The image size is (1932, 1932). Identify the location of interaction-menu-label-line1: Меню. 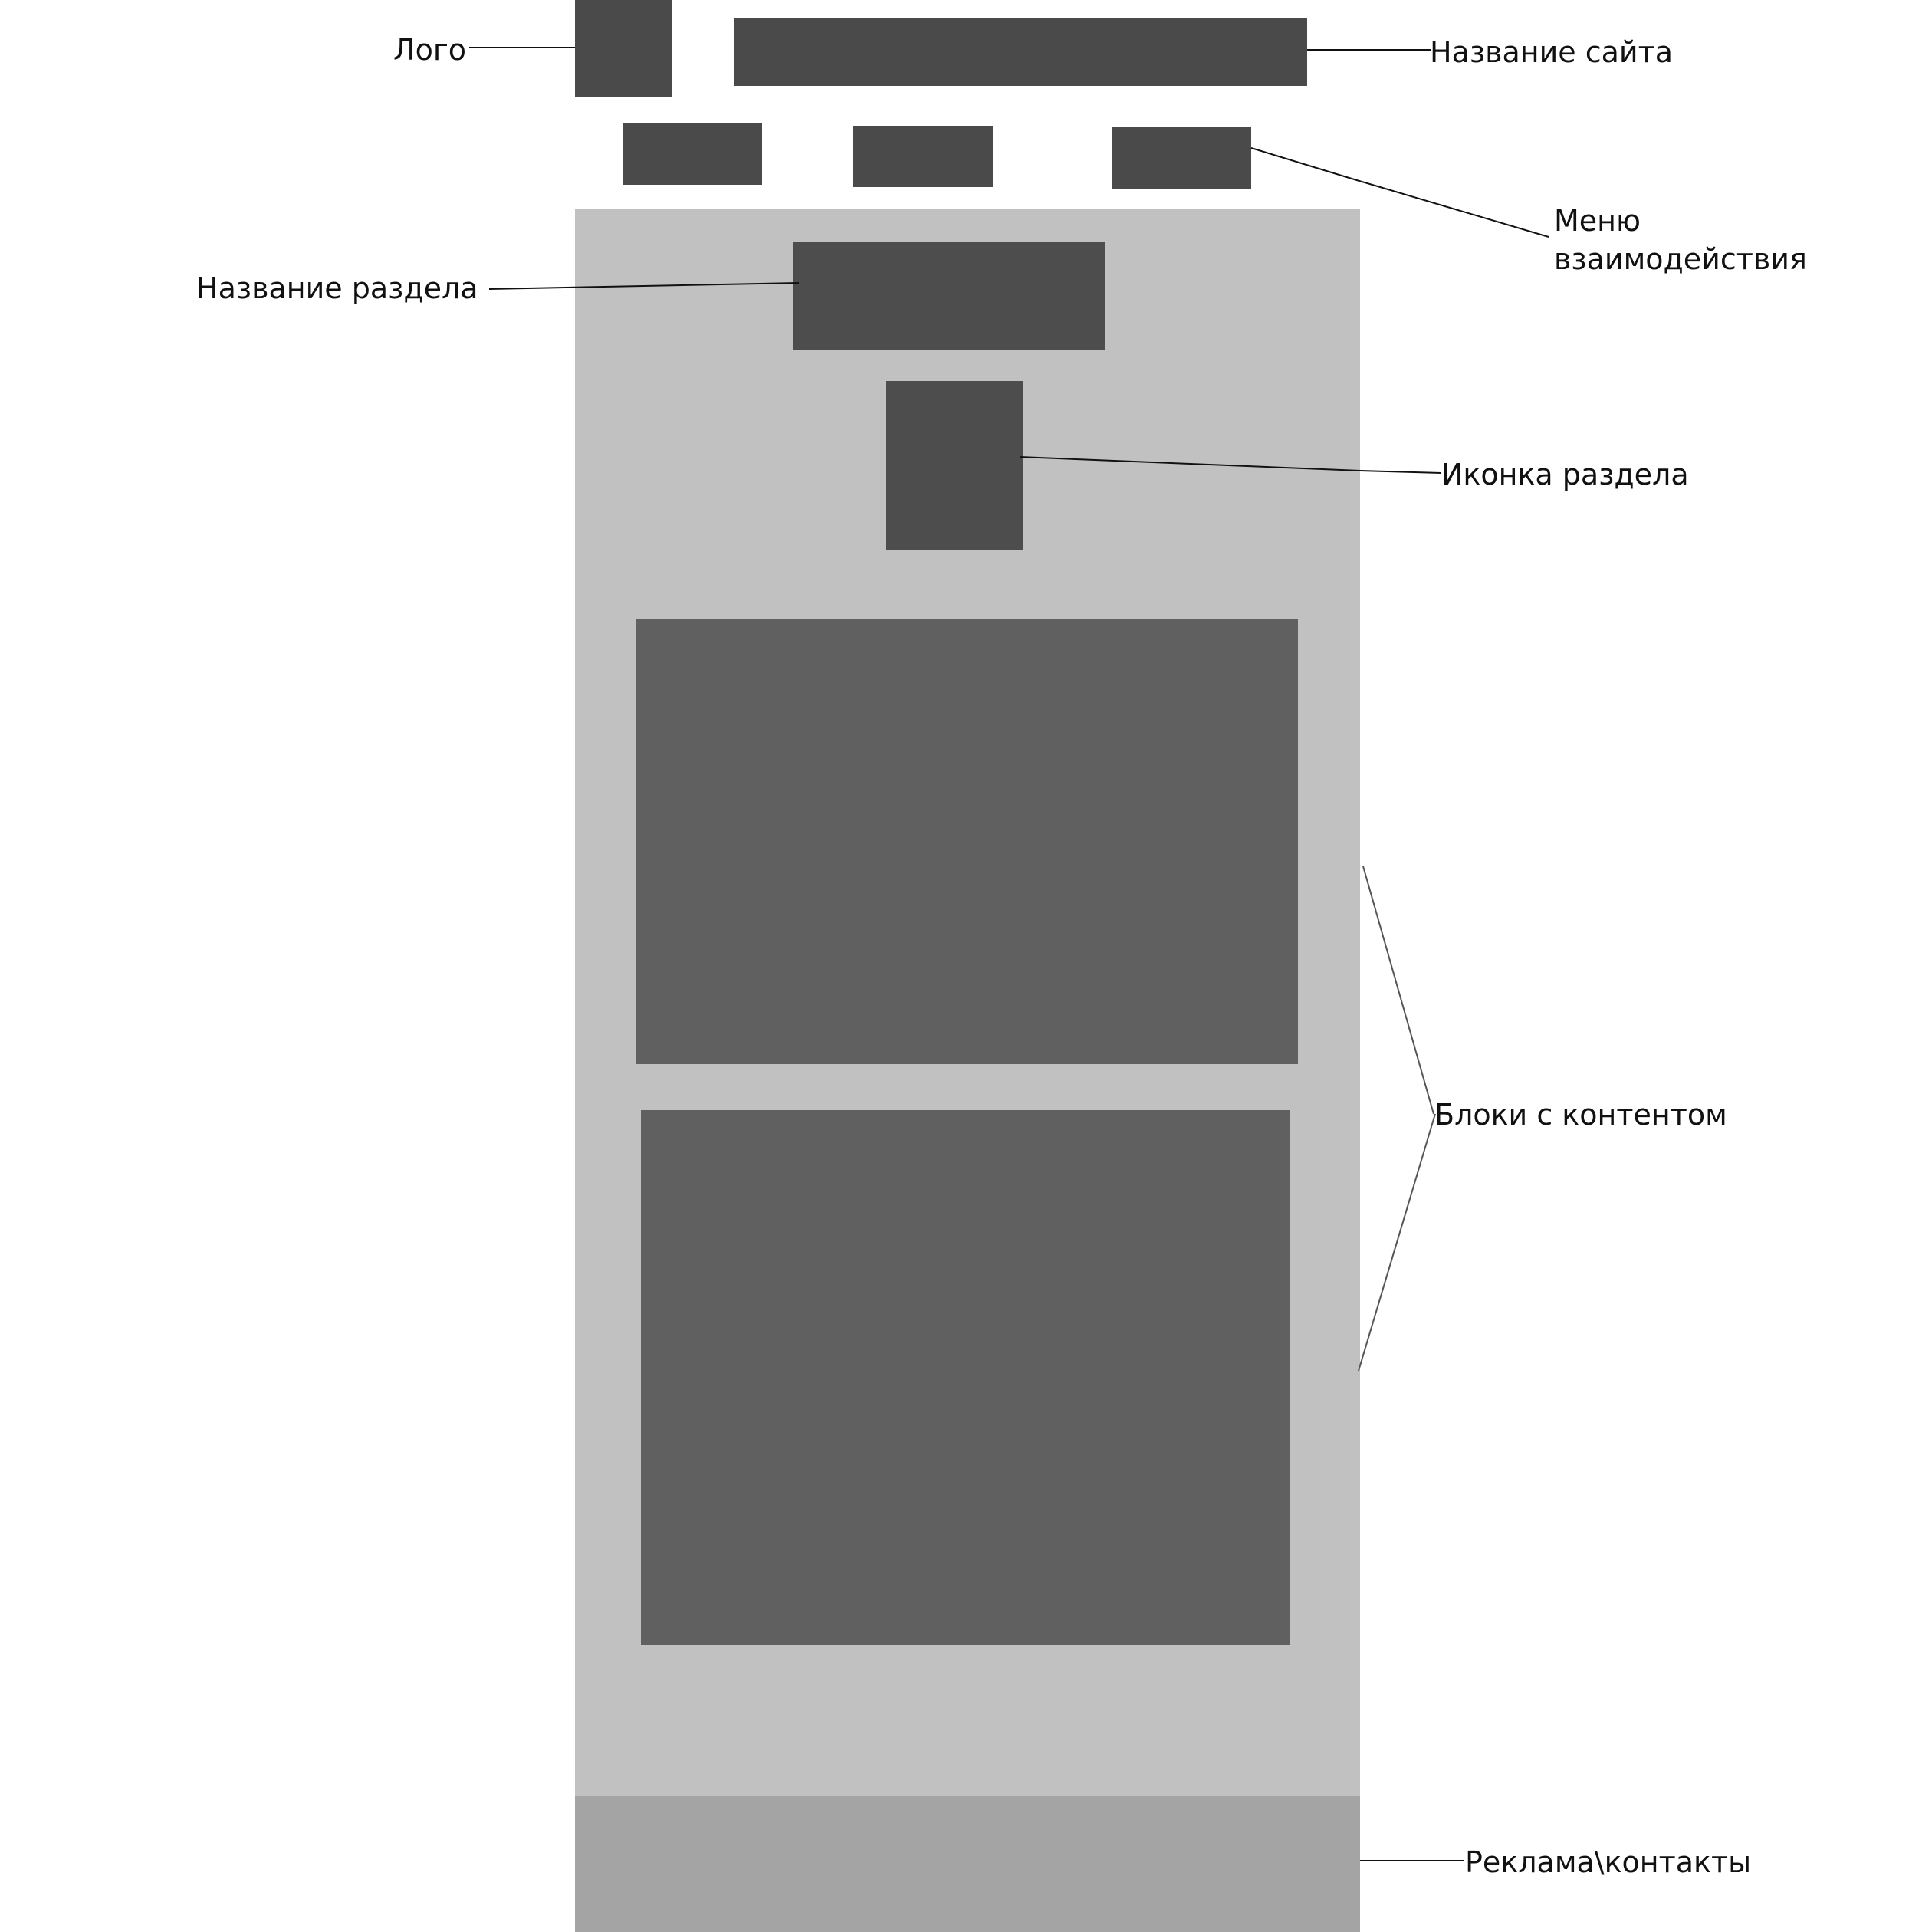
(1597, 221).